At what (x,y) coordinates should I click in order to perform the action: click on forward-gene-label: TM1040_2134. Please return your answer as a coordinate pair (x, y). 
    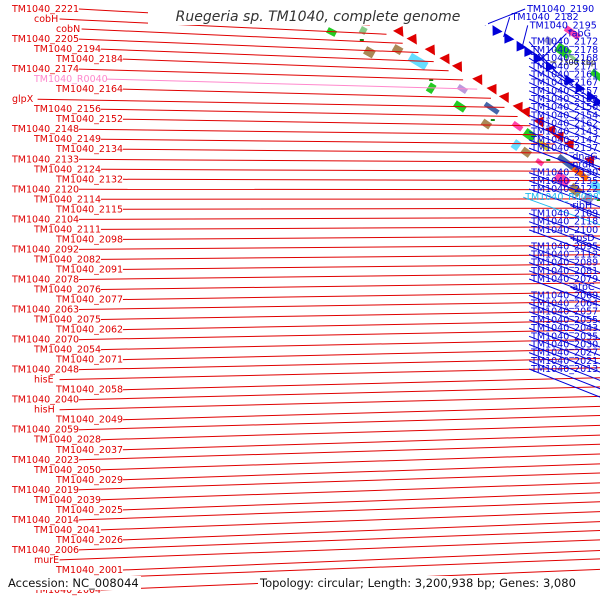
    Looking at the image, I should click on (89, 149).